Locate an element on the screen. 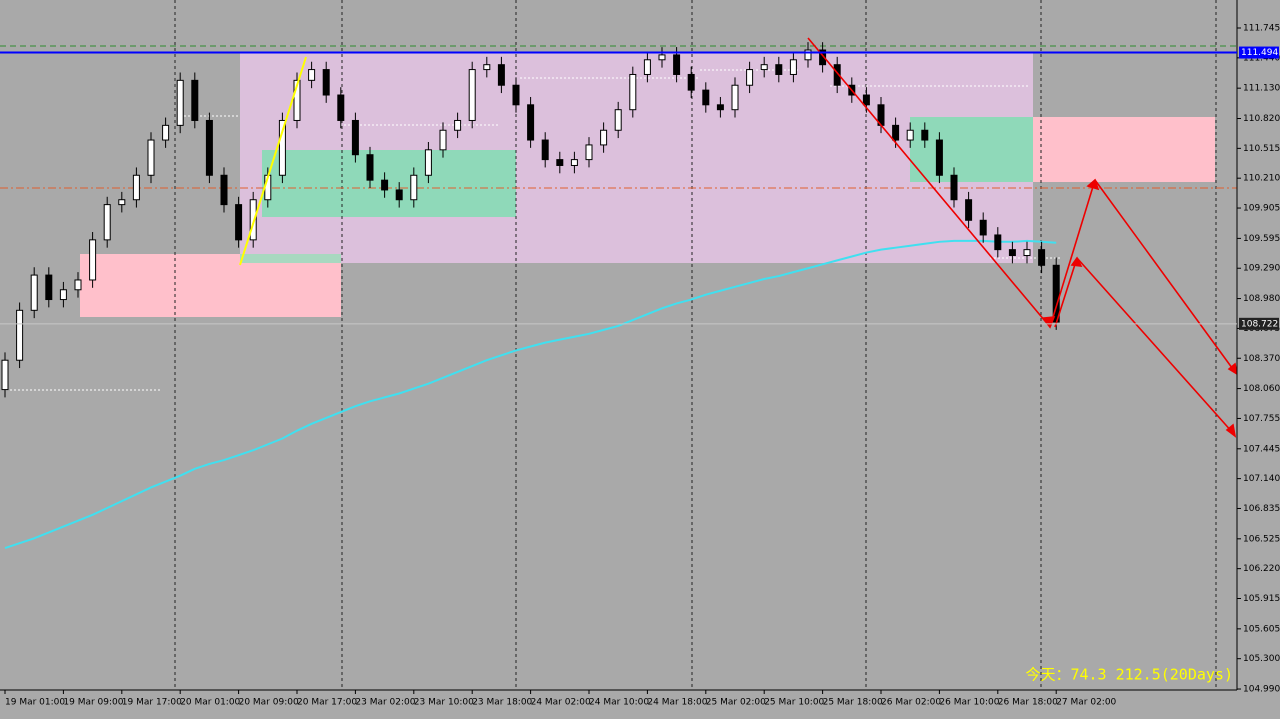 The height and width of the screenshot is (719, 1280). y-tick-label: 109.905 is located at coordinates (1261, 209).